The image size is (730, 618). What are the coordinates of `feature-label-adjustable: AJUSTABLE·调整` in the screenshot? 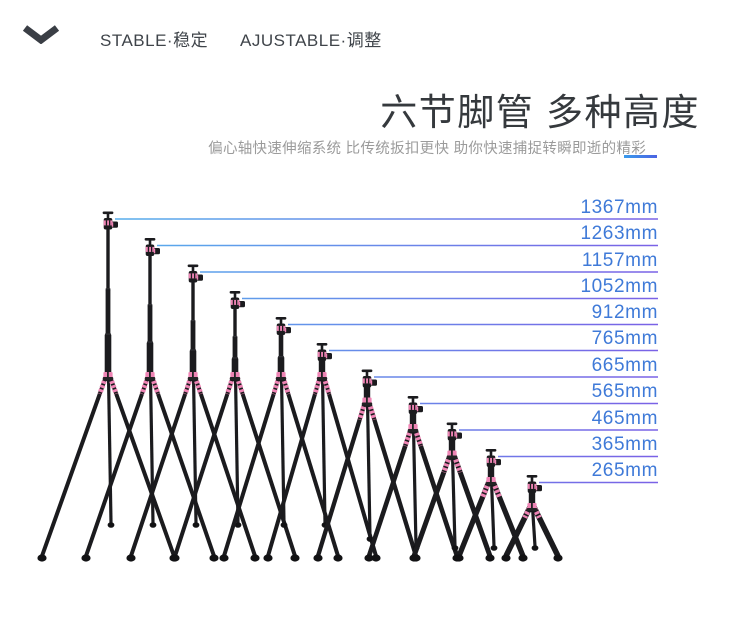 It's located at (311, 40).